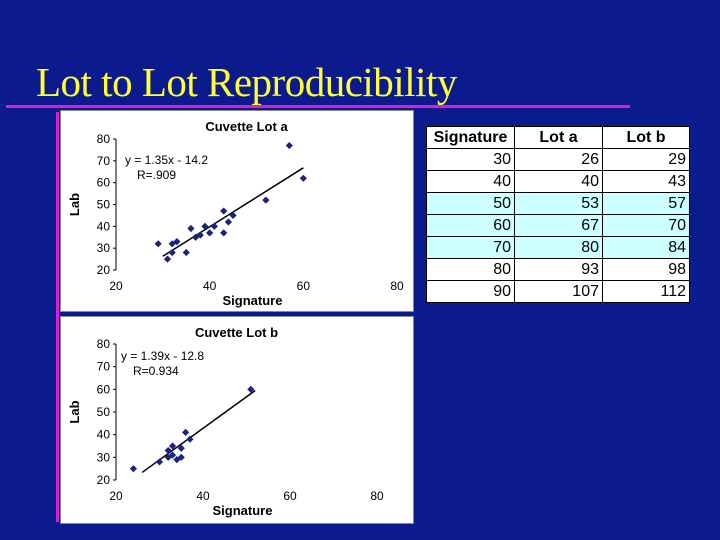 This screenshot has height=540, width=720. What do you see at coordinates (470, 291) in the screenshot?
I see `cell-signature: 90` at bounding box center [470, 291].